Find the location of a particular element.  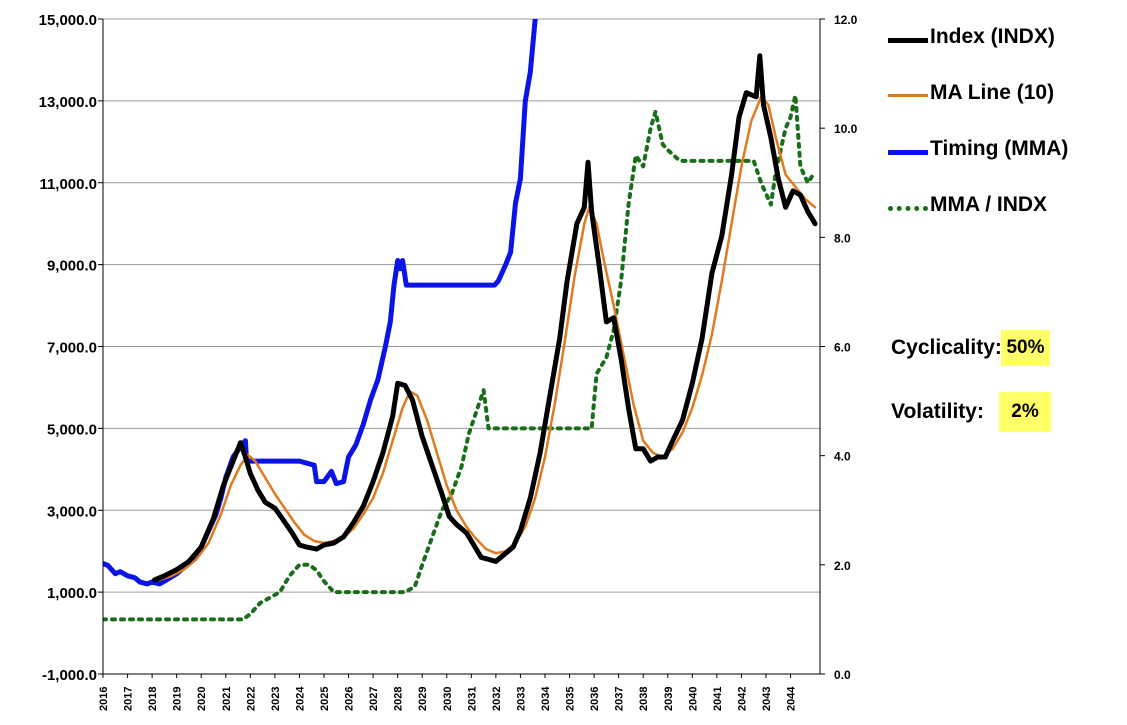

y-tick-label: 1,000.0 is located at coordinates (72, 593).